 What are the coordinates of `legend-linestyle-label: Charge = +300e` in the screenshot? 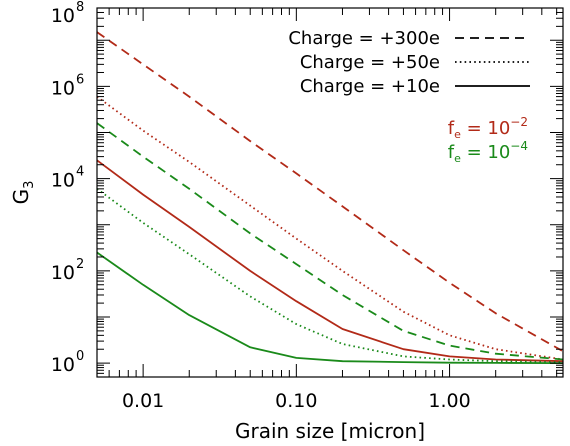 It's located at (364, 38).